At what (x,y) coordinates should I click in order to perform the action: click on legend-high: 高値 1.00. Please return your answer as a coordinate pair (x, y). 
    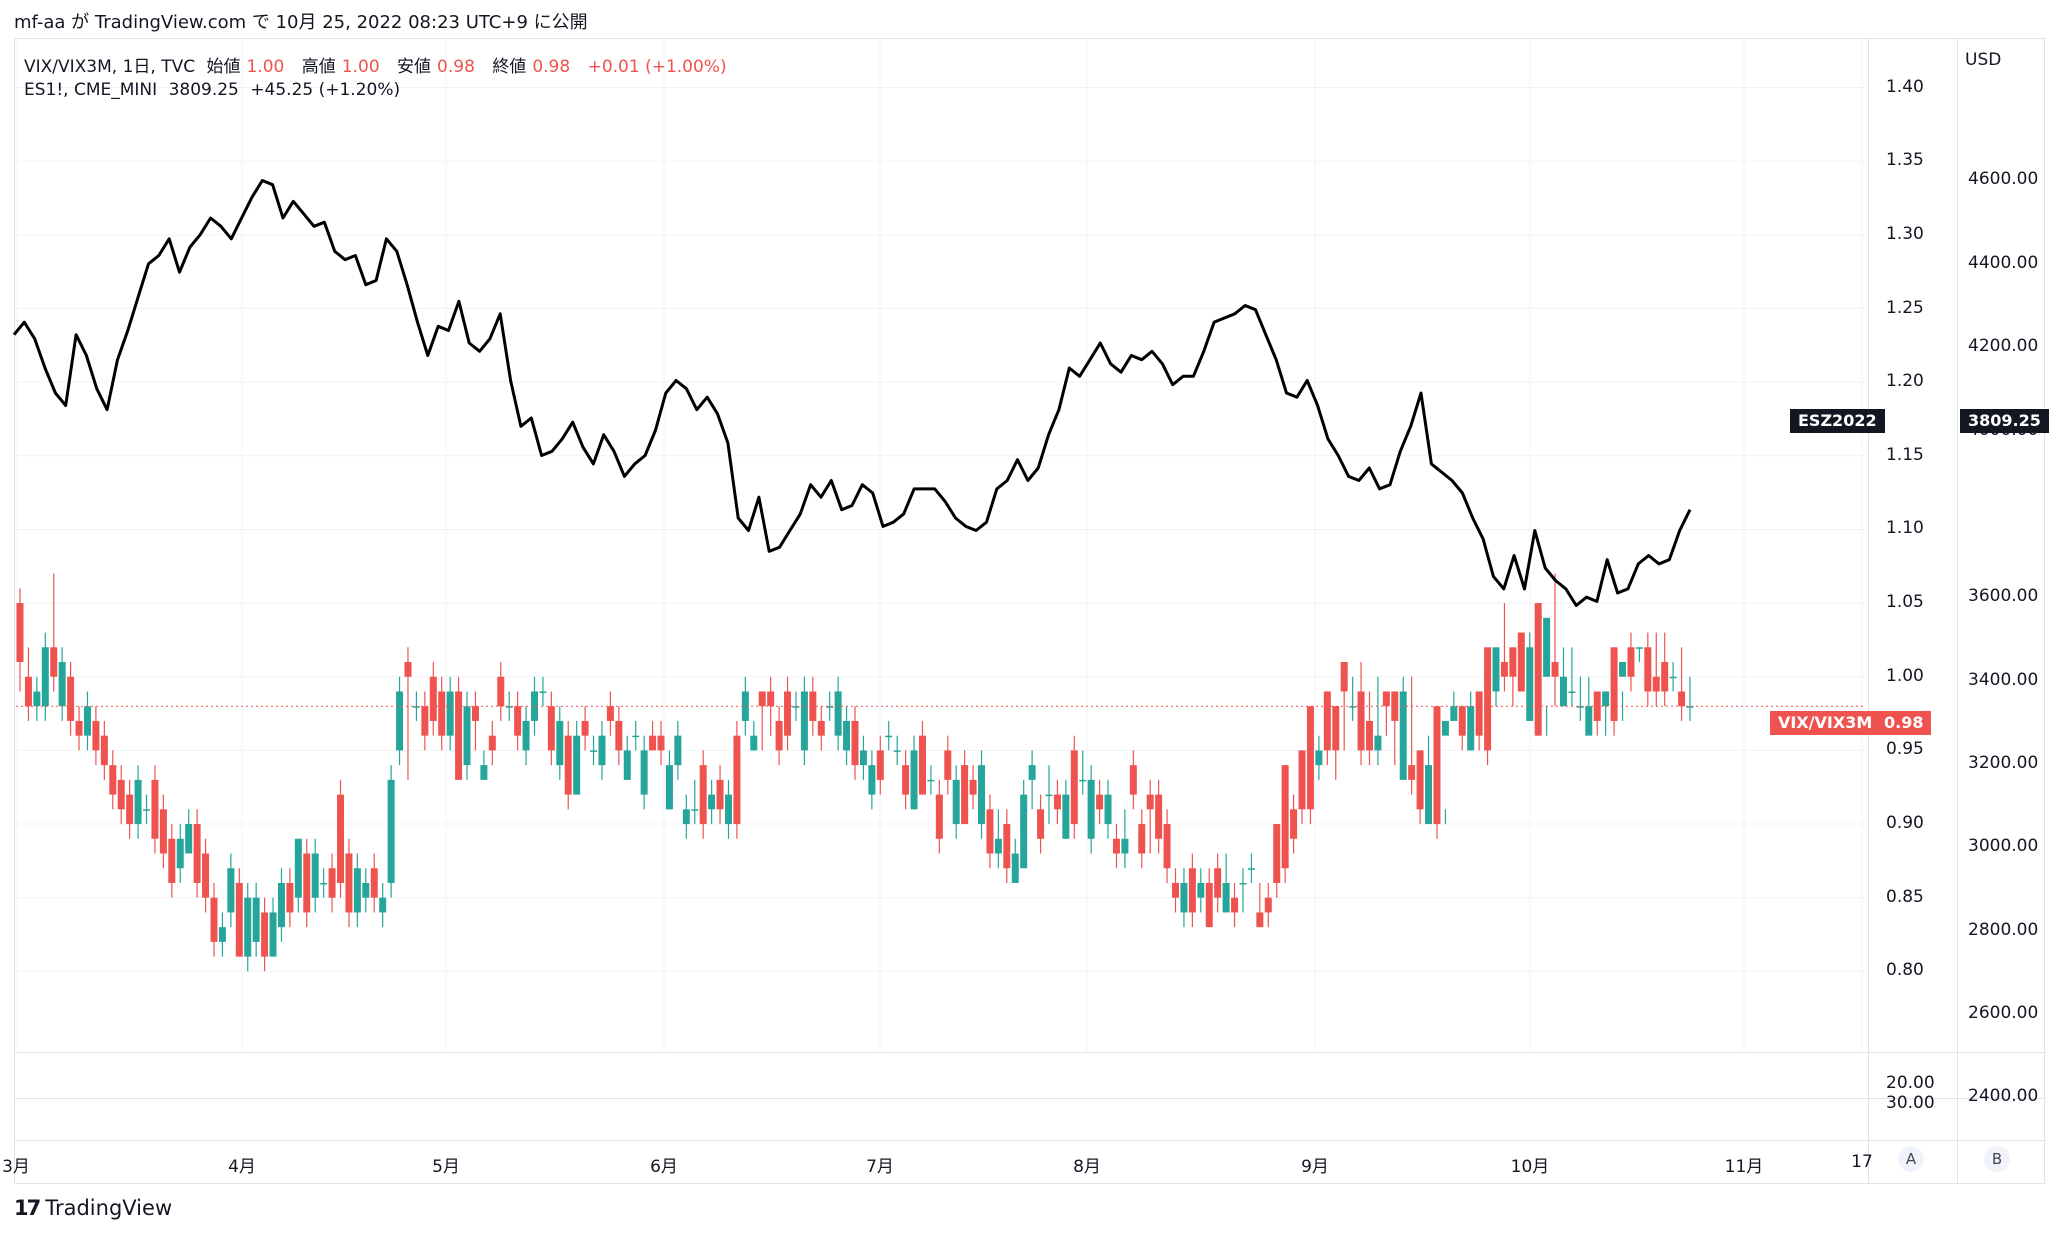
    Looking at the image, I should click on (344, 67).